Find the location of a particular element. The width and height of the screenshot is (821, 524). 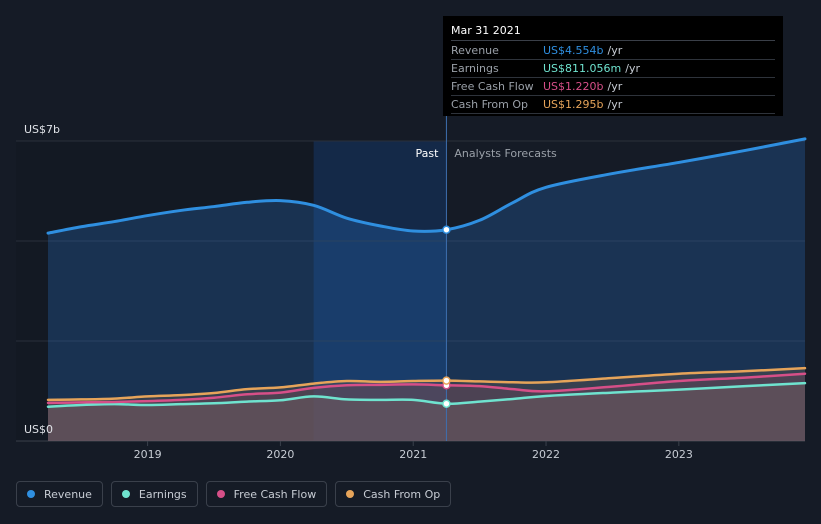

legend-item-earnings: Earnings is located at coordinates (154, 494).